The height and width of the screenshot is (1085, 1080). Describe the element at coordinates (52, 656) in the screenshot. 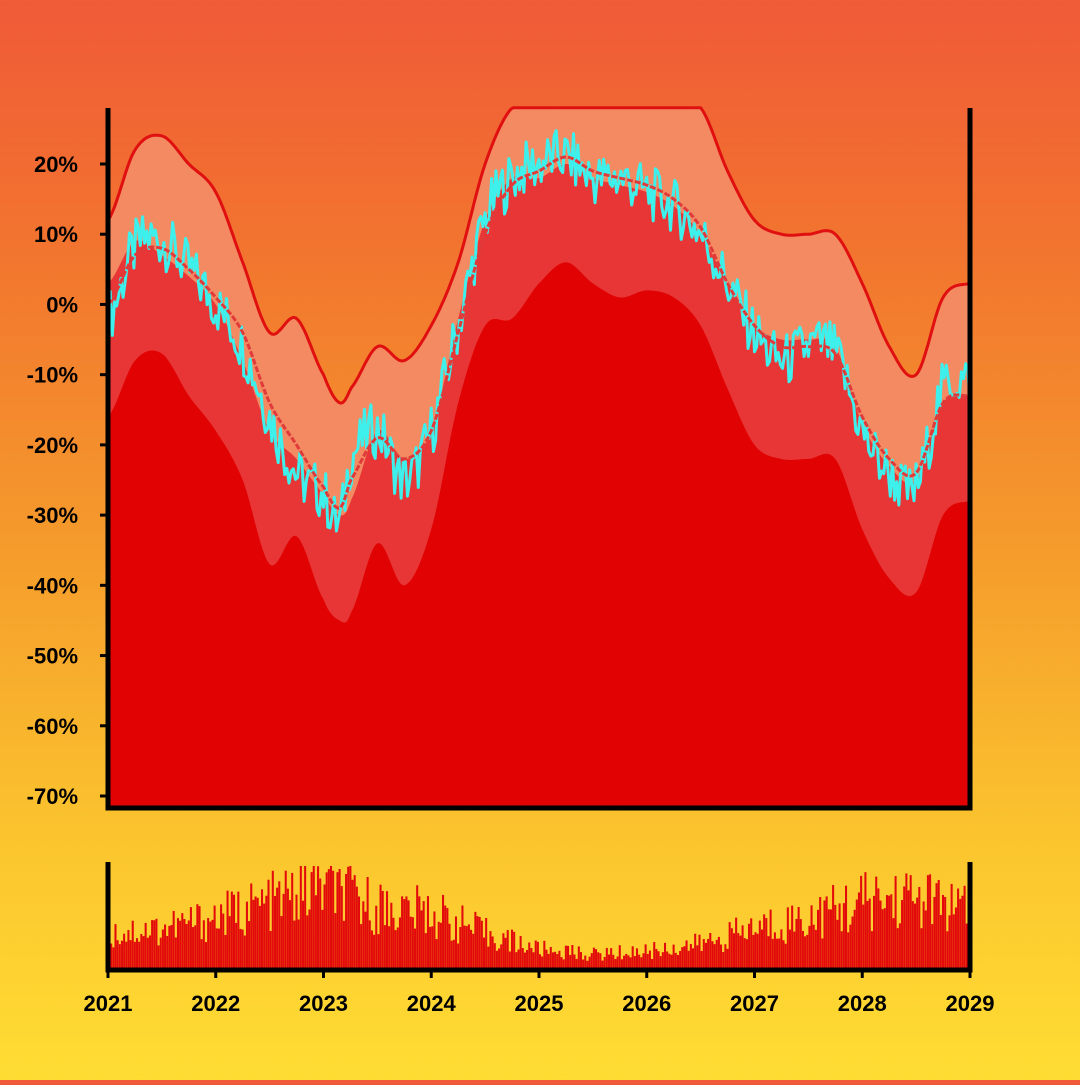

I see `y-tick-label: -50%` at that location.